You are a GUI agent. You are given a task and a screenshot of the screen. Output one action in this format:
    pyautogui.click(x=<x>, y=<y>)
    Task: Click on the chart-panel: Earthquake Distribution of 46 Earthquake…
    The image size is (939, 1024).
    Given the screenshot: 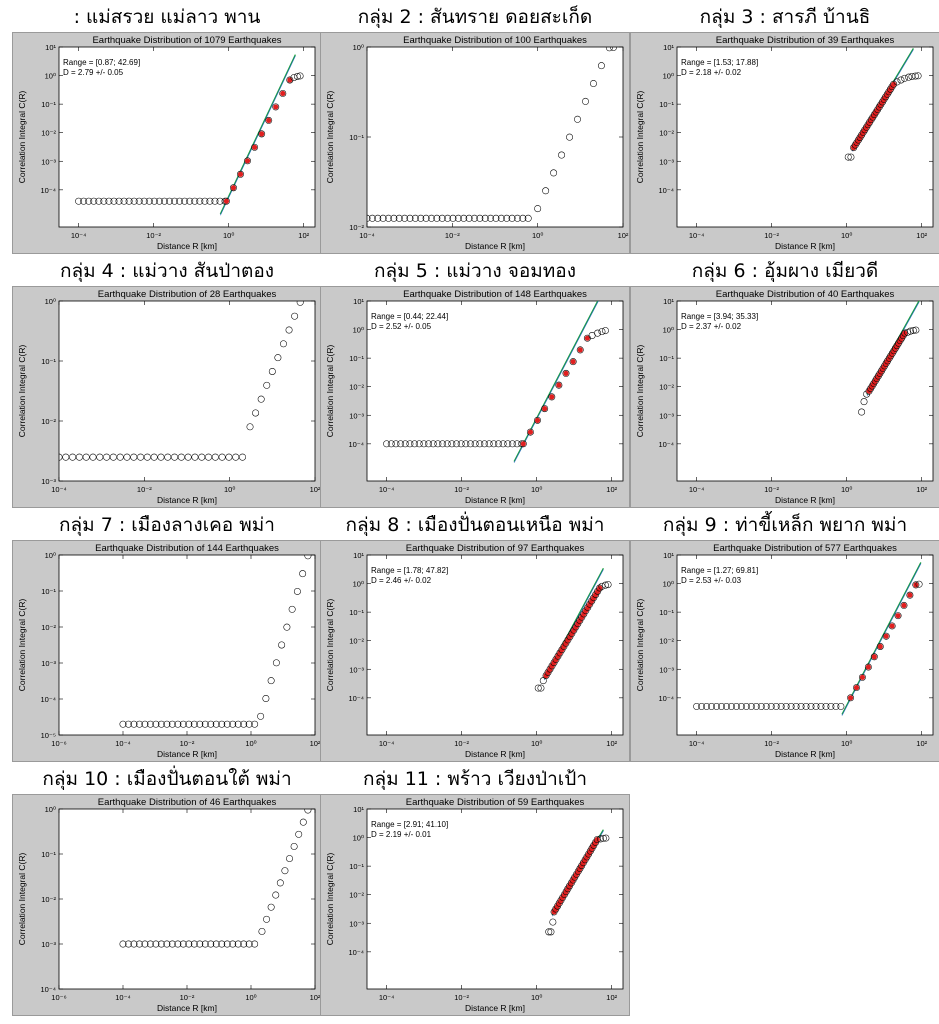 What is the action you would take?
    pyautogui.click(x=167, y=905)
    